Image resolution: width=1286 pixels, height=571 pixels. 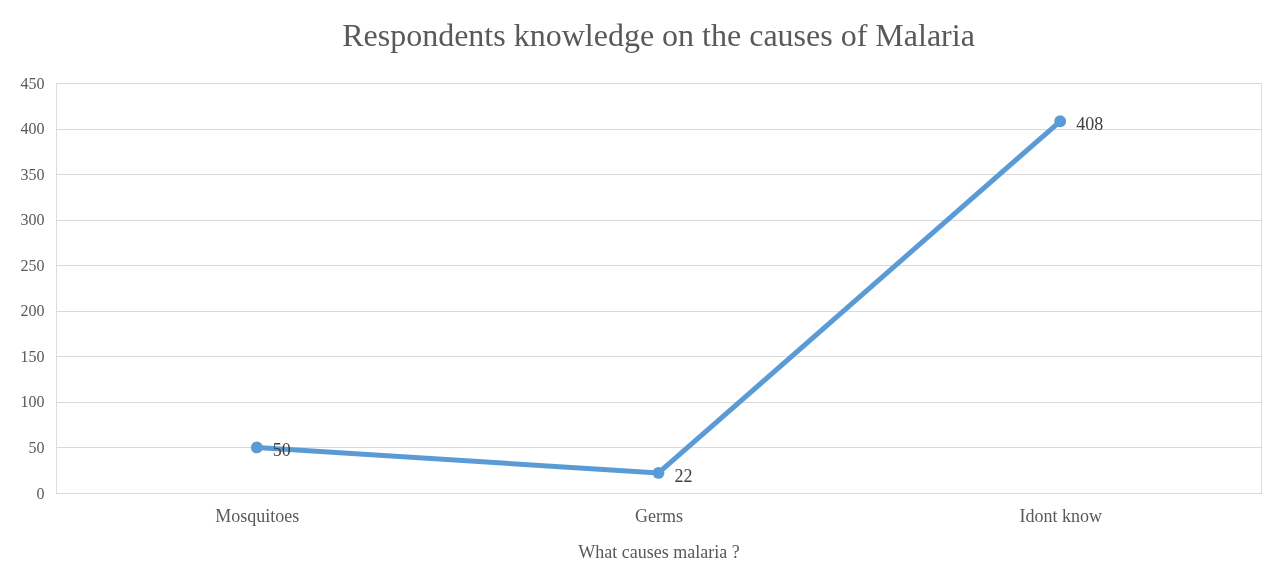 What do you see at coordinates (658, 35) in the screenshot?
I see `chart-title: Respondents knowledge on the causes of Malaria` at bounding box center [658, 35].